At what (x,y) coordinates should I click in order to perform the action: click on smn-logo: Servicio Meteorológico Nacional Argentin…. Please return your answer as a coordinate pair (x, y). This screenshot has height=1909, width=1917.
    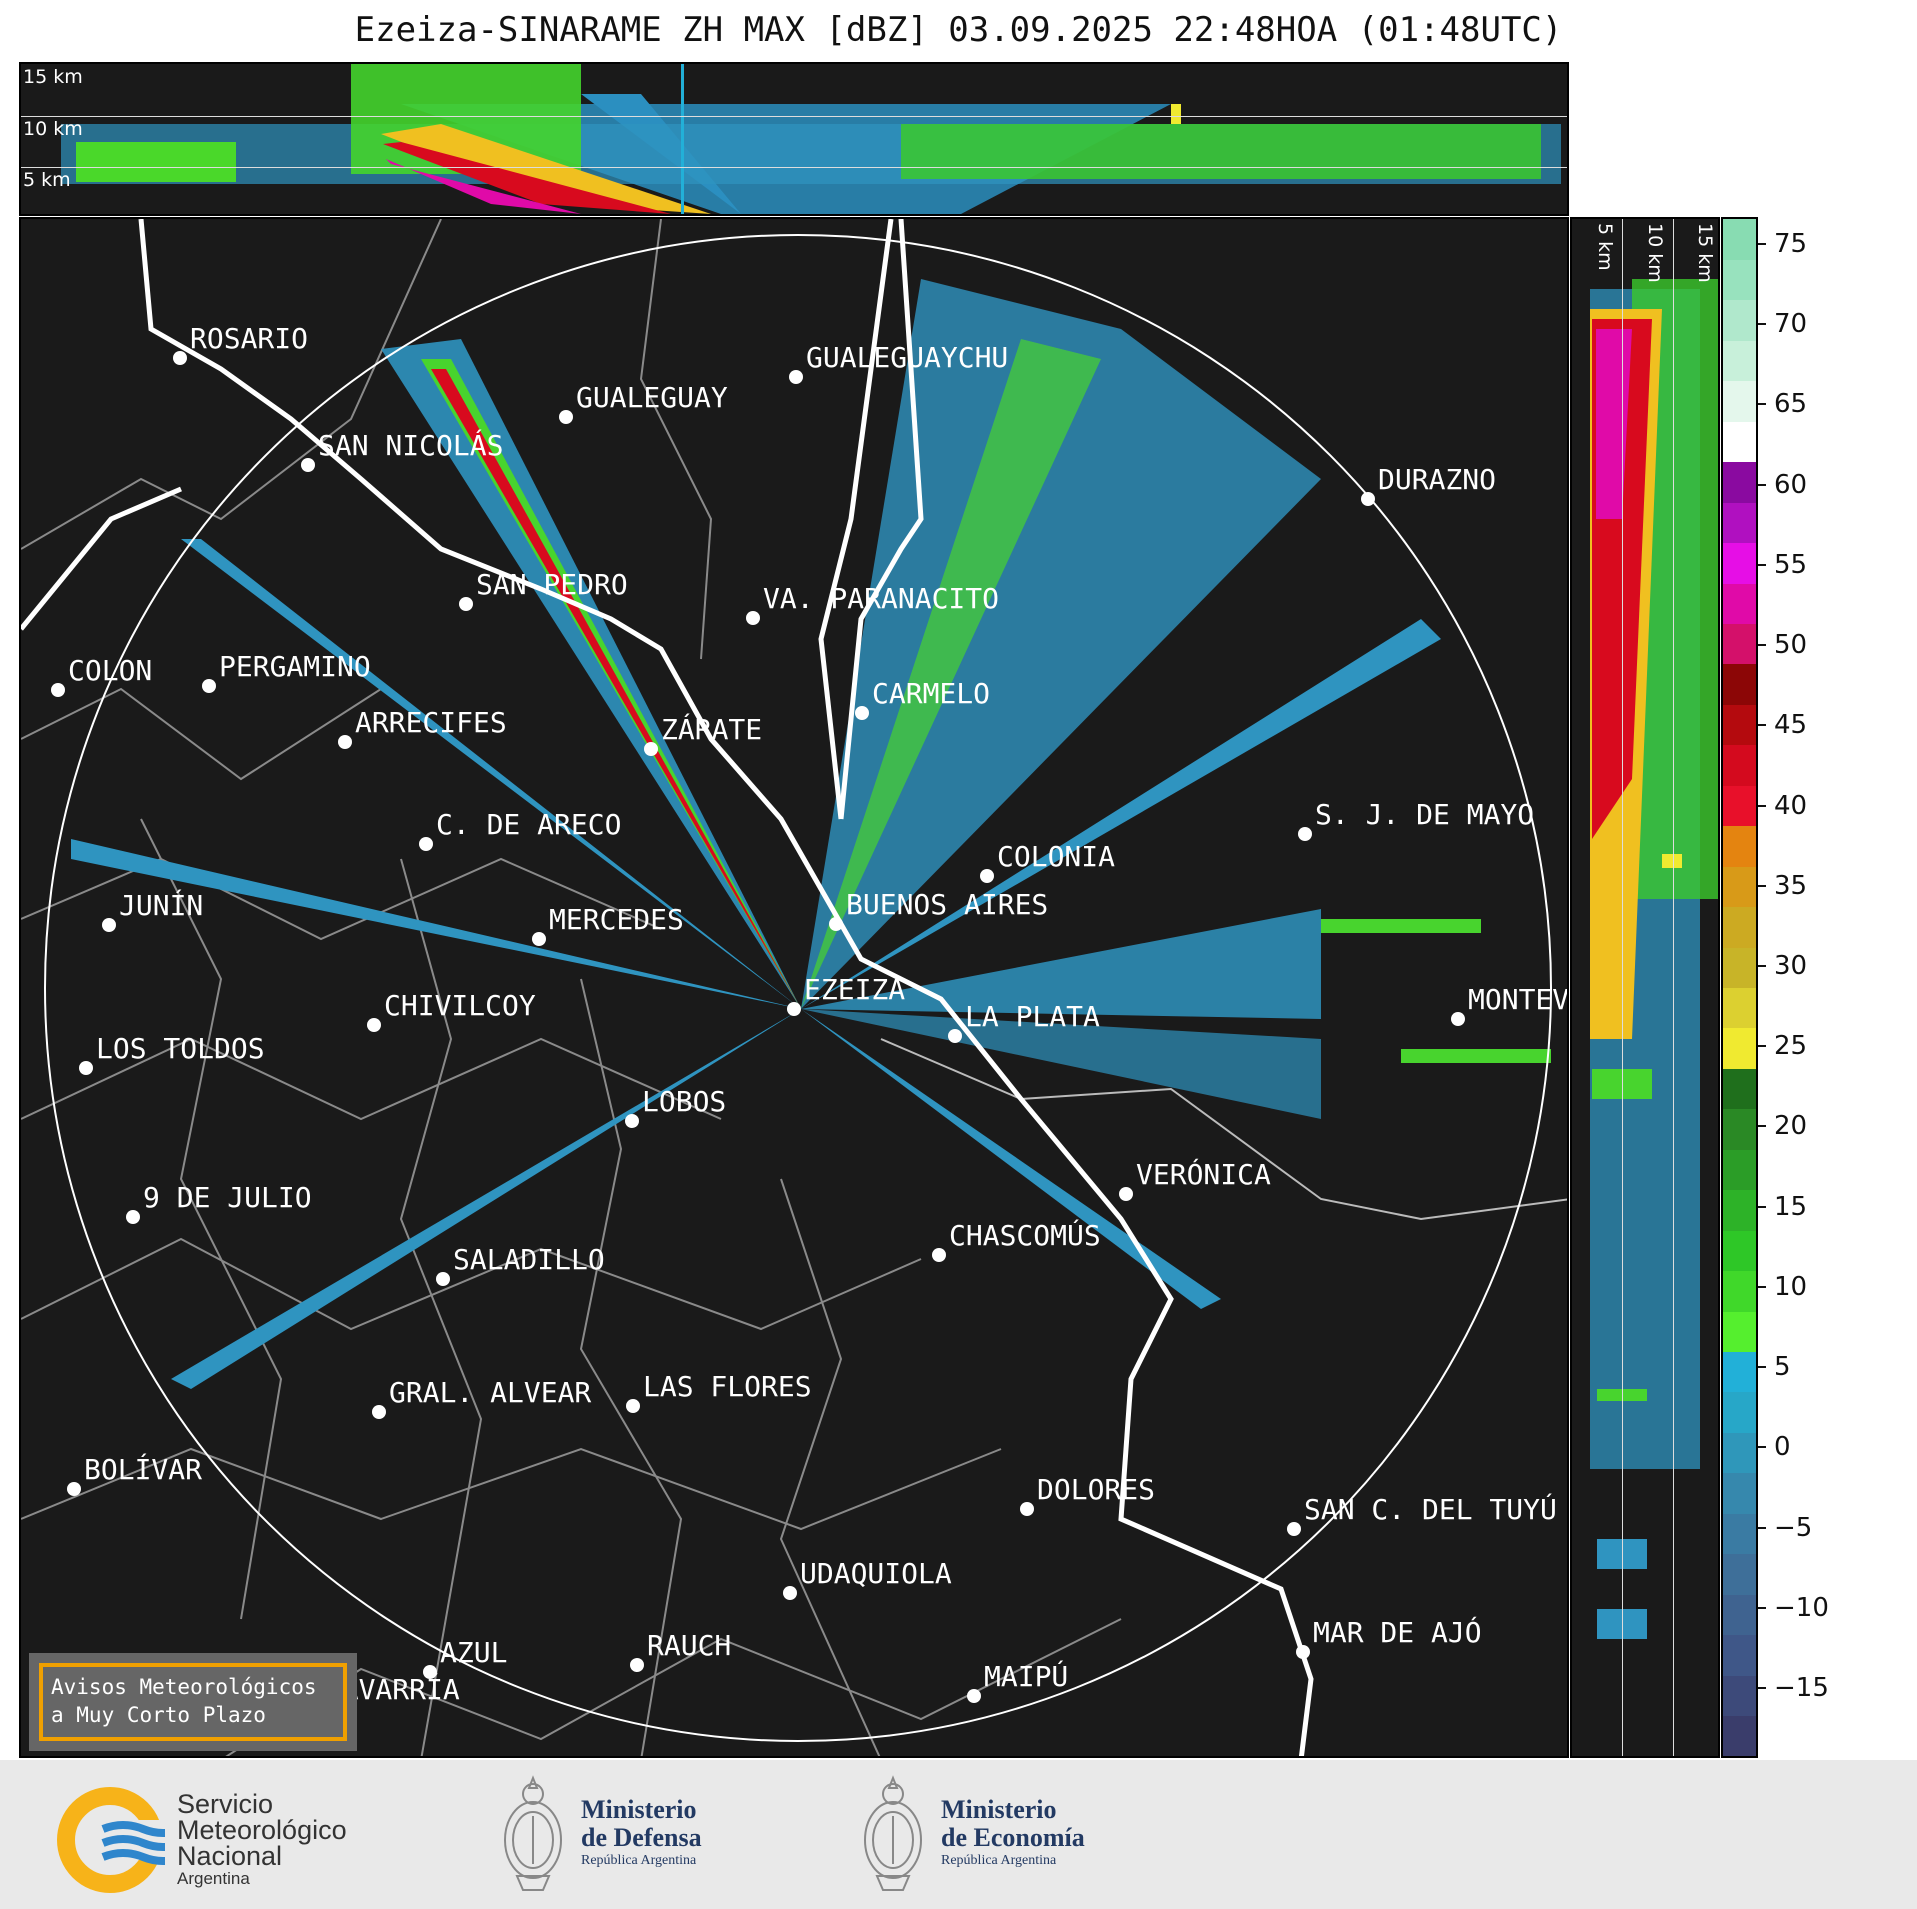
    Looking at the image, I should click on (225, 1840).